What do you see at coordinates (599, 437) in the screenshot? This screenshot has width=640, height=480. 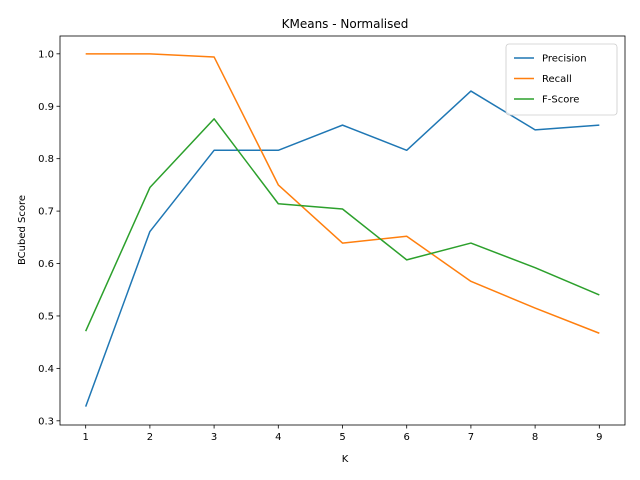 I see `x-tick-label: 9` at bounding box center [599, 437].